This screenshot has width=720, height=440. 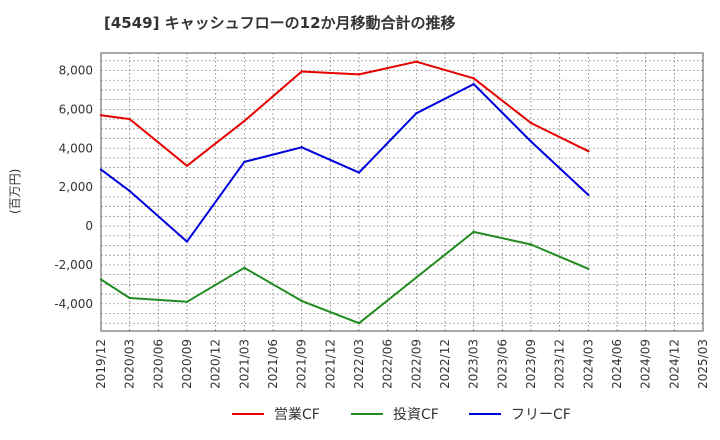 What do you see at coordinates (244, 364) in the screenshot?
I see `x-tick-label: 2021/03` at bounding box center [244, 364].